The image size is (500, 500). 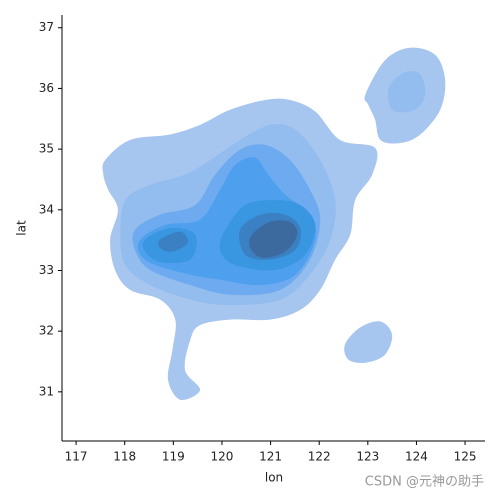 I want to click on x-tick-label: 119, so click(x=173, y=457).